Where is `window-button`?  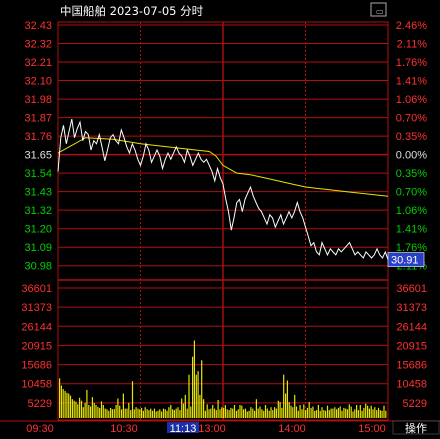
window-button is located at coordinates (378, 9).